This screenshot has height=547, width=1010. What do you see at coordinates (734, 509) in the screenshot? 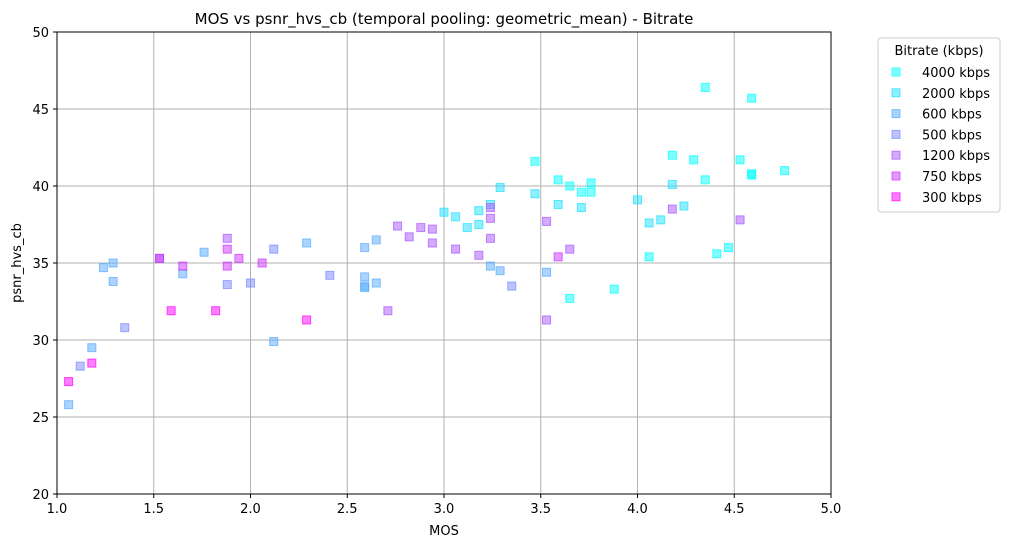
I see `x-tick-label: 4.5` at bounding box center [734, 509].